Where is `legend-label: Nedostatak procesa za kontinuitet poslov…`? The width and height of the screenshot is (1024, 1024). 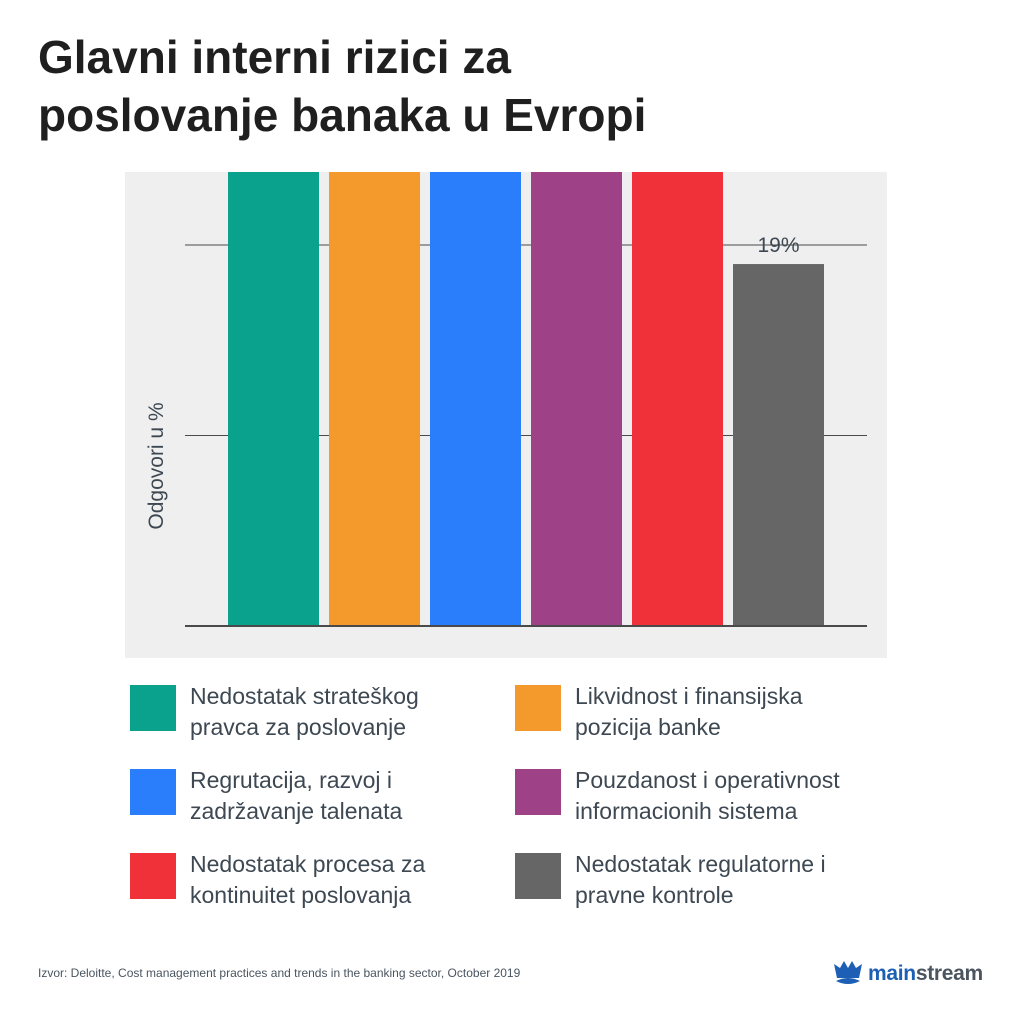 legend-label: Nedostatak procesa za kontinuitet poslov… is located at coordinates (308, 879).